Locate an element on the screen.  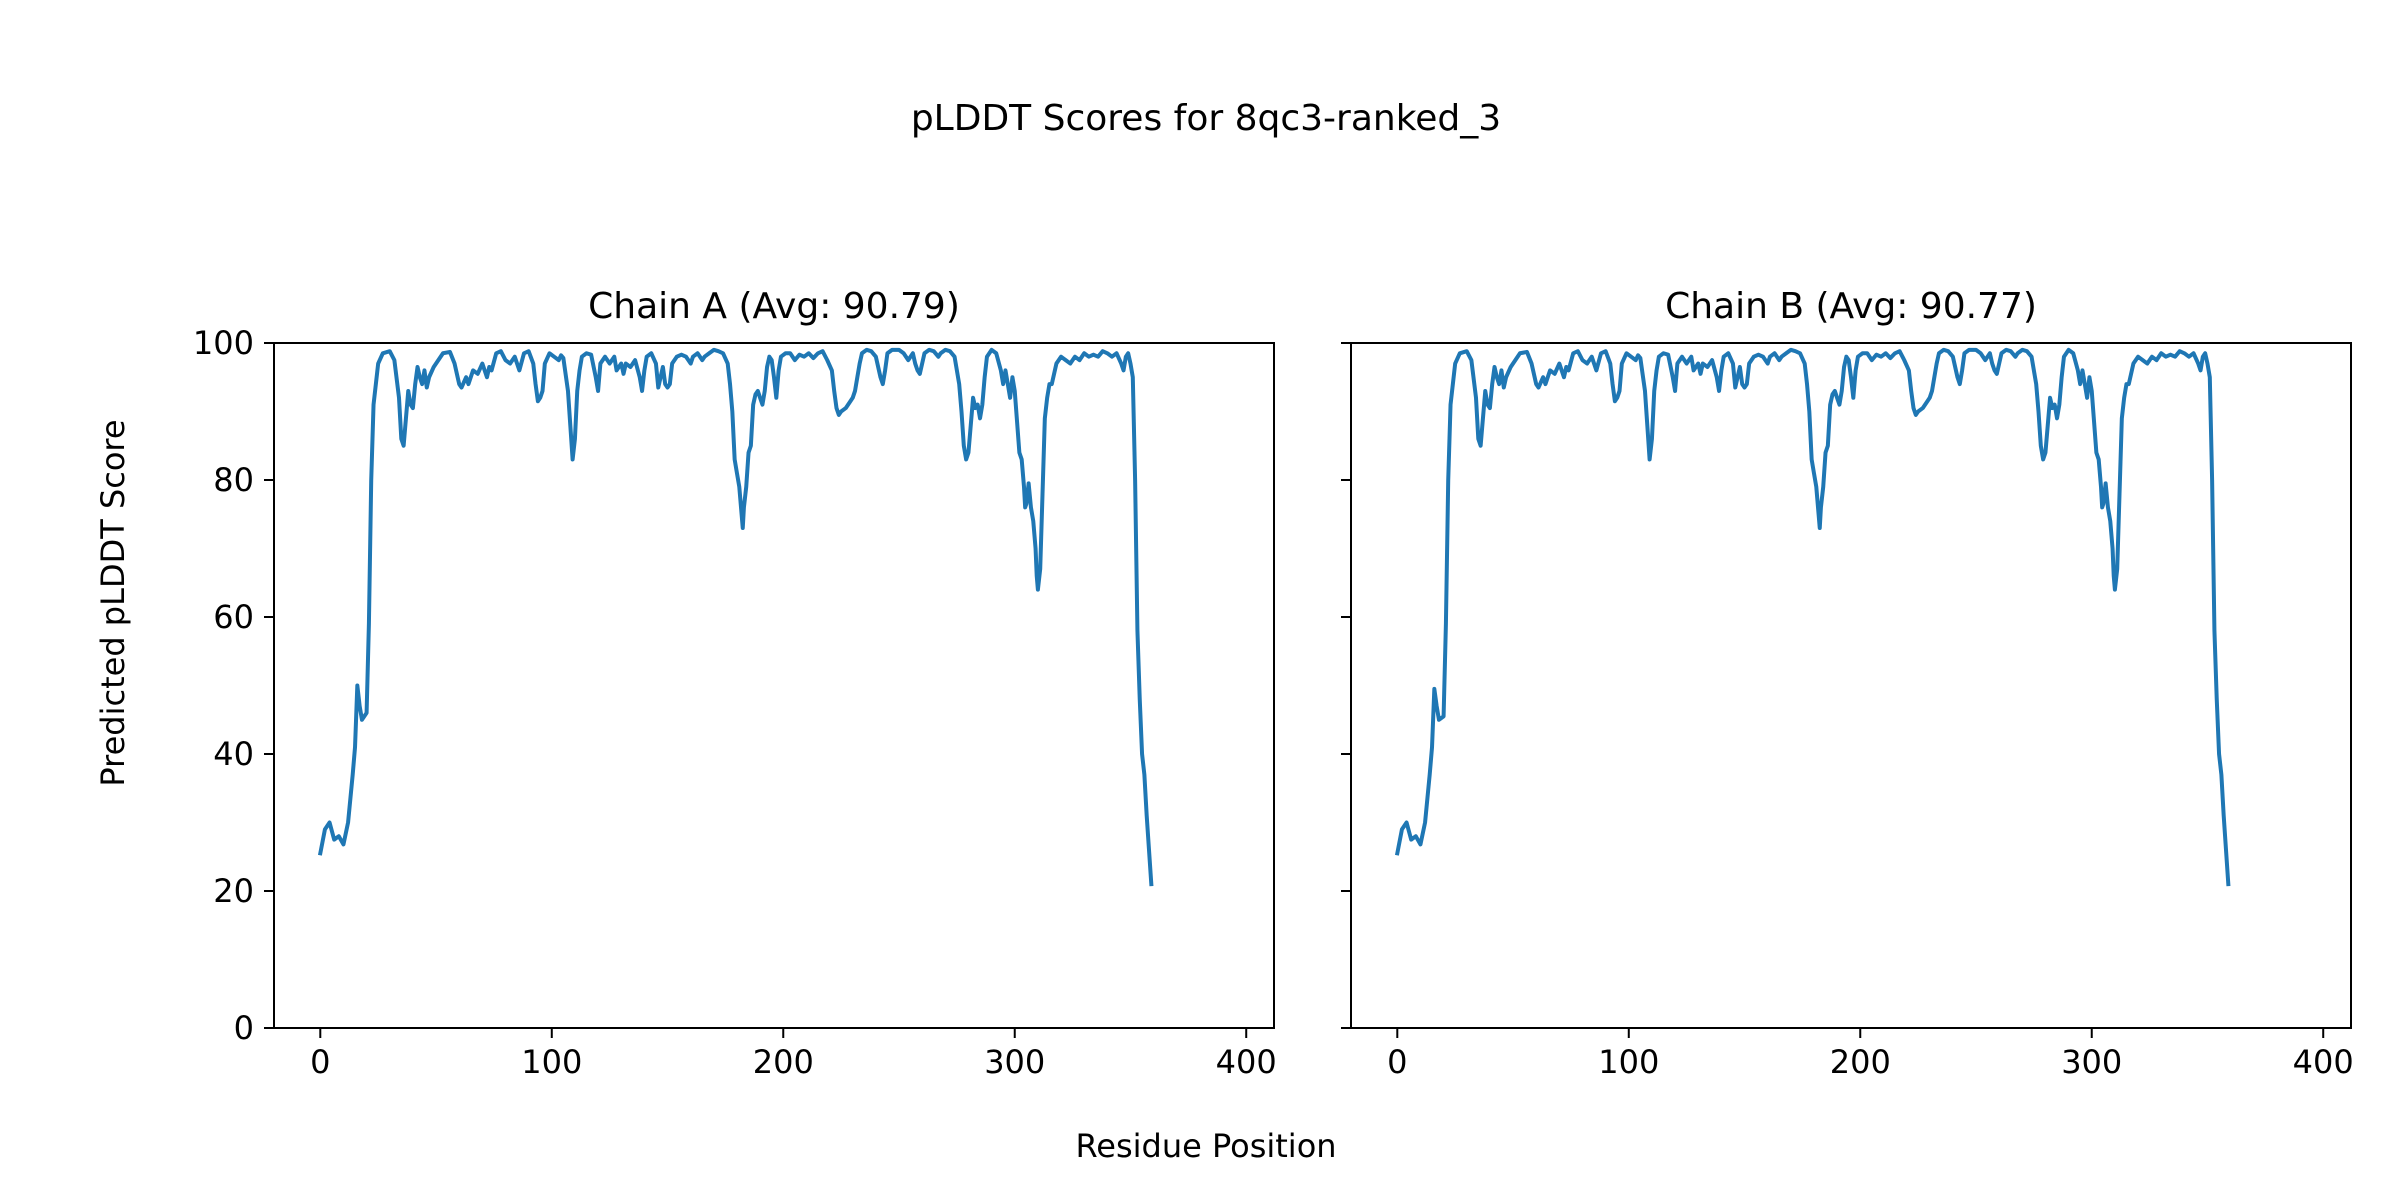
chain-a-y-tick-label: 0 is located at coordinates (244, 1028).